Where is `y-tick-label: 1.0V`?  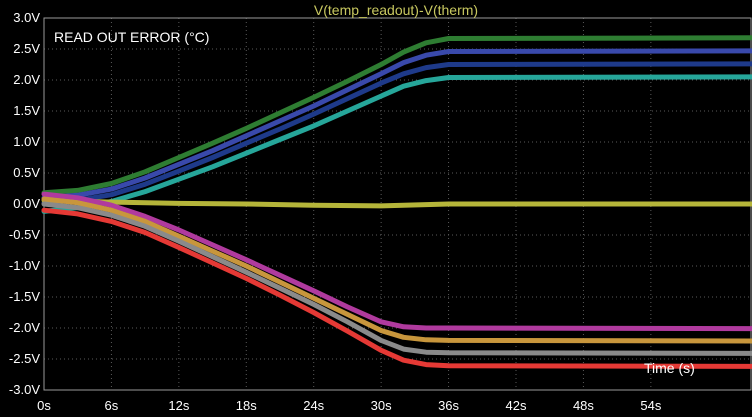 y-tick-label: 1.0V is located at coordinates (26, 141).